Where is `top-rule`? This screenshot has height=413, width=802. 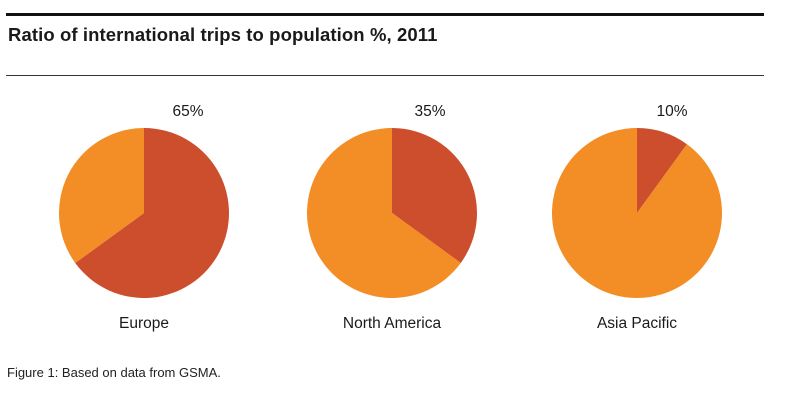
top-rule is located at coordinates (385, 14).